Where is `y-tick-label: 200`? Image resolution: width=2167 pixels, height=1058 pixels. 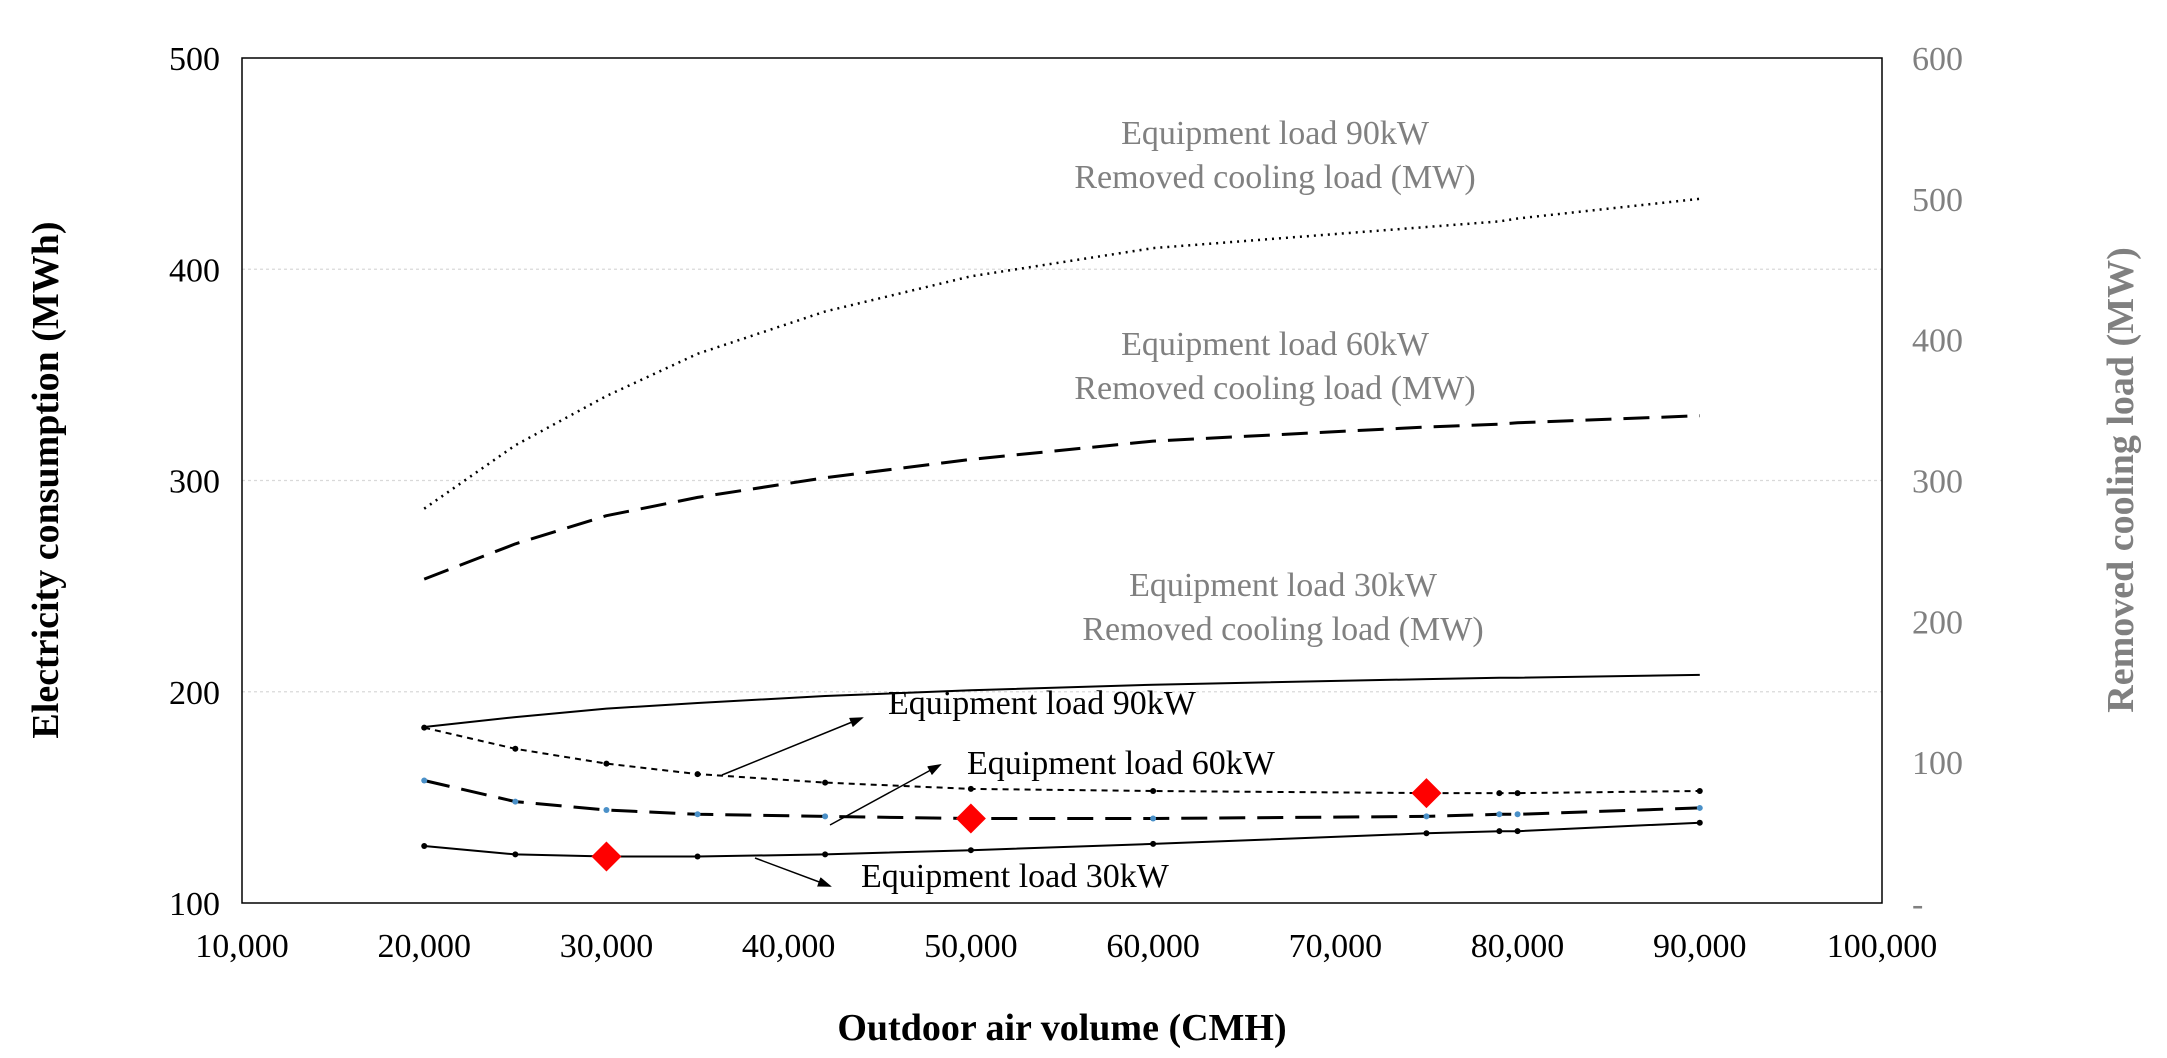
y-tick-label: 200 is located at coordinates (194, 693).